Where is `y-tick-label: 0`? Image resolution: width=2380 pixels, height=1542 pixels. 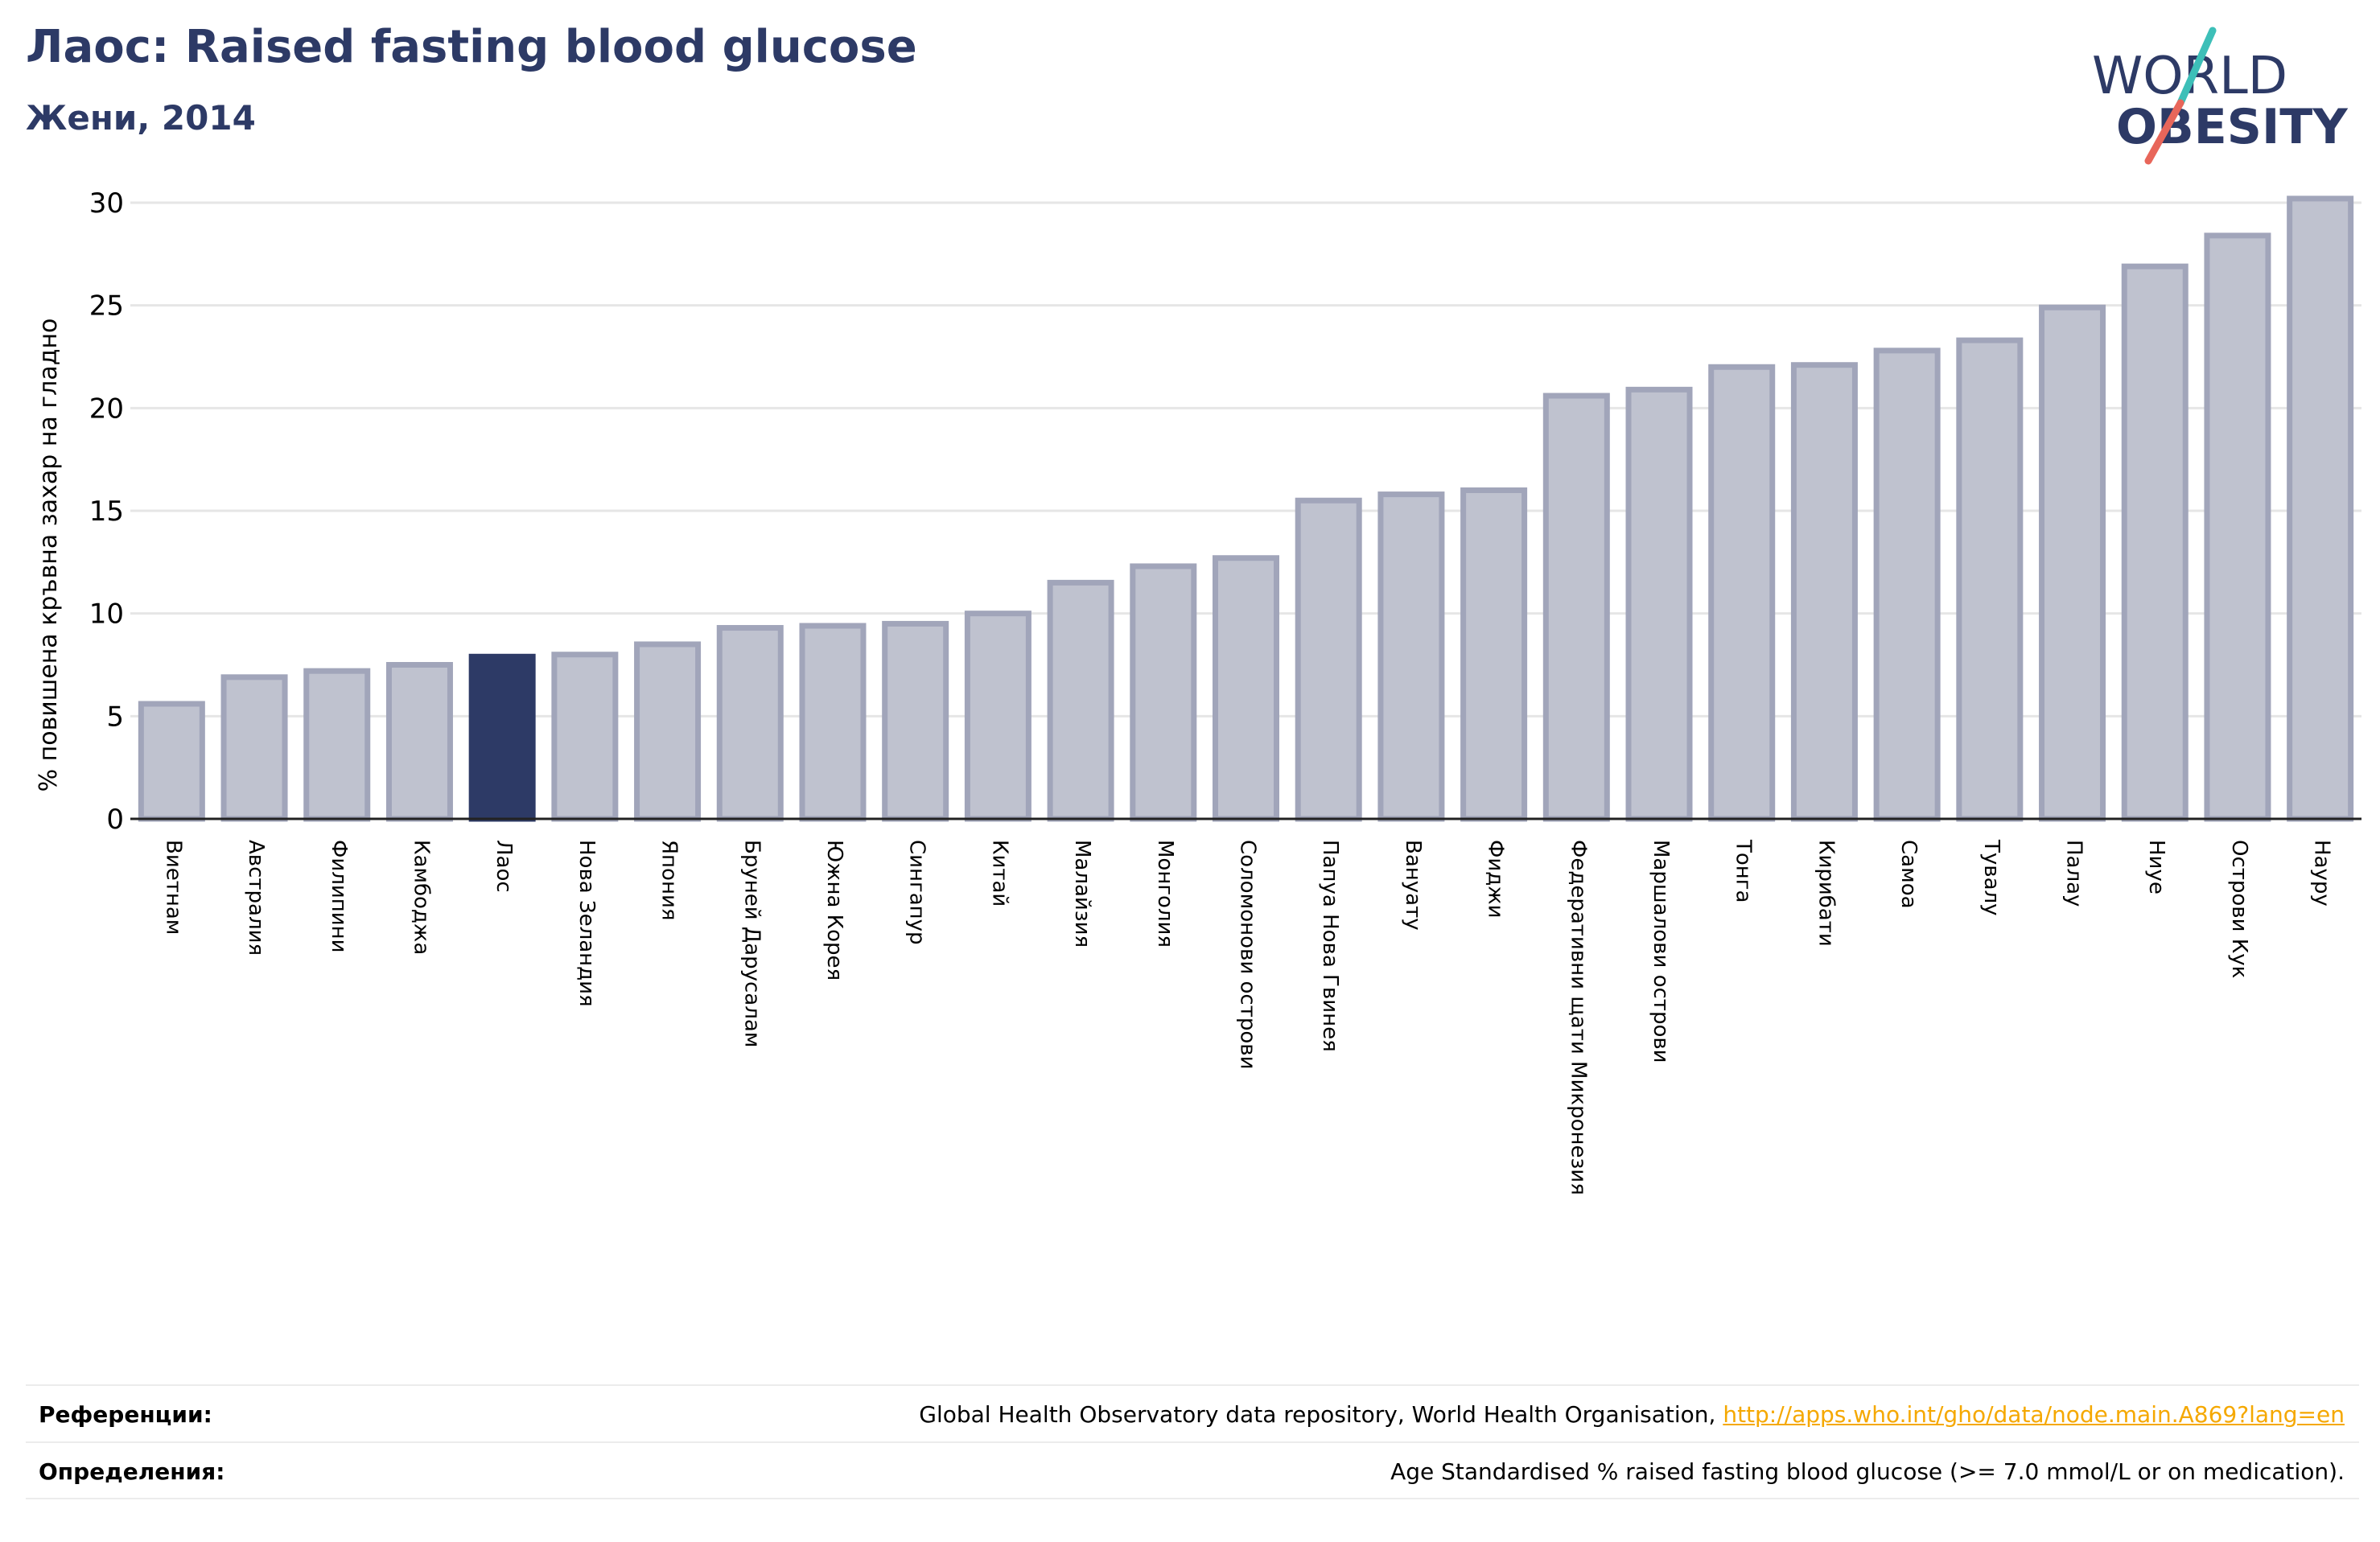 y-tick-label: 0 is located at coordinates (115, 820).